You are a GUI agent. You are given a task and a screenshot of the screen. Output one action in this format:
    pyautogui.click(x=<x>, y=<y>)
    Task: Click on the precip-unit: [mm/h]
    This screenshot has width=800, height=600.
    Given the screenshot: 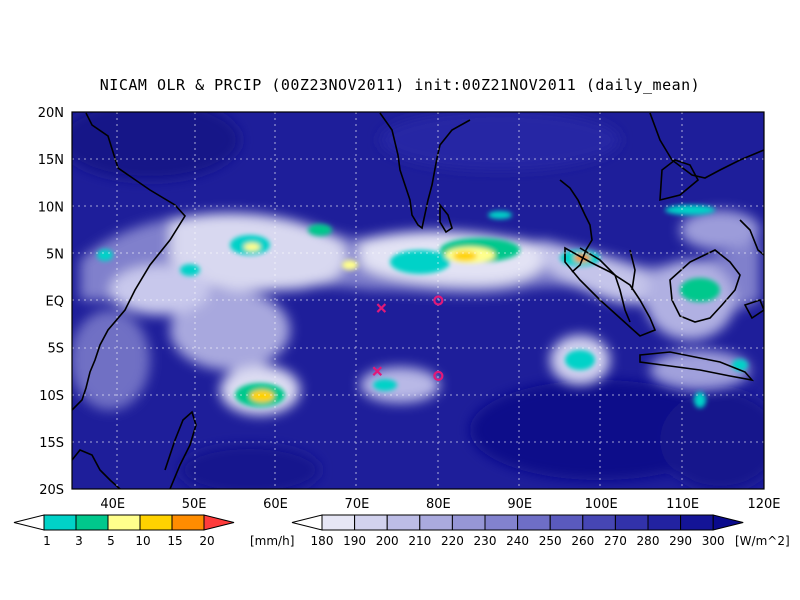 What is the action you would take?
    pyautogui.click(x=272, y=541)
    